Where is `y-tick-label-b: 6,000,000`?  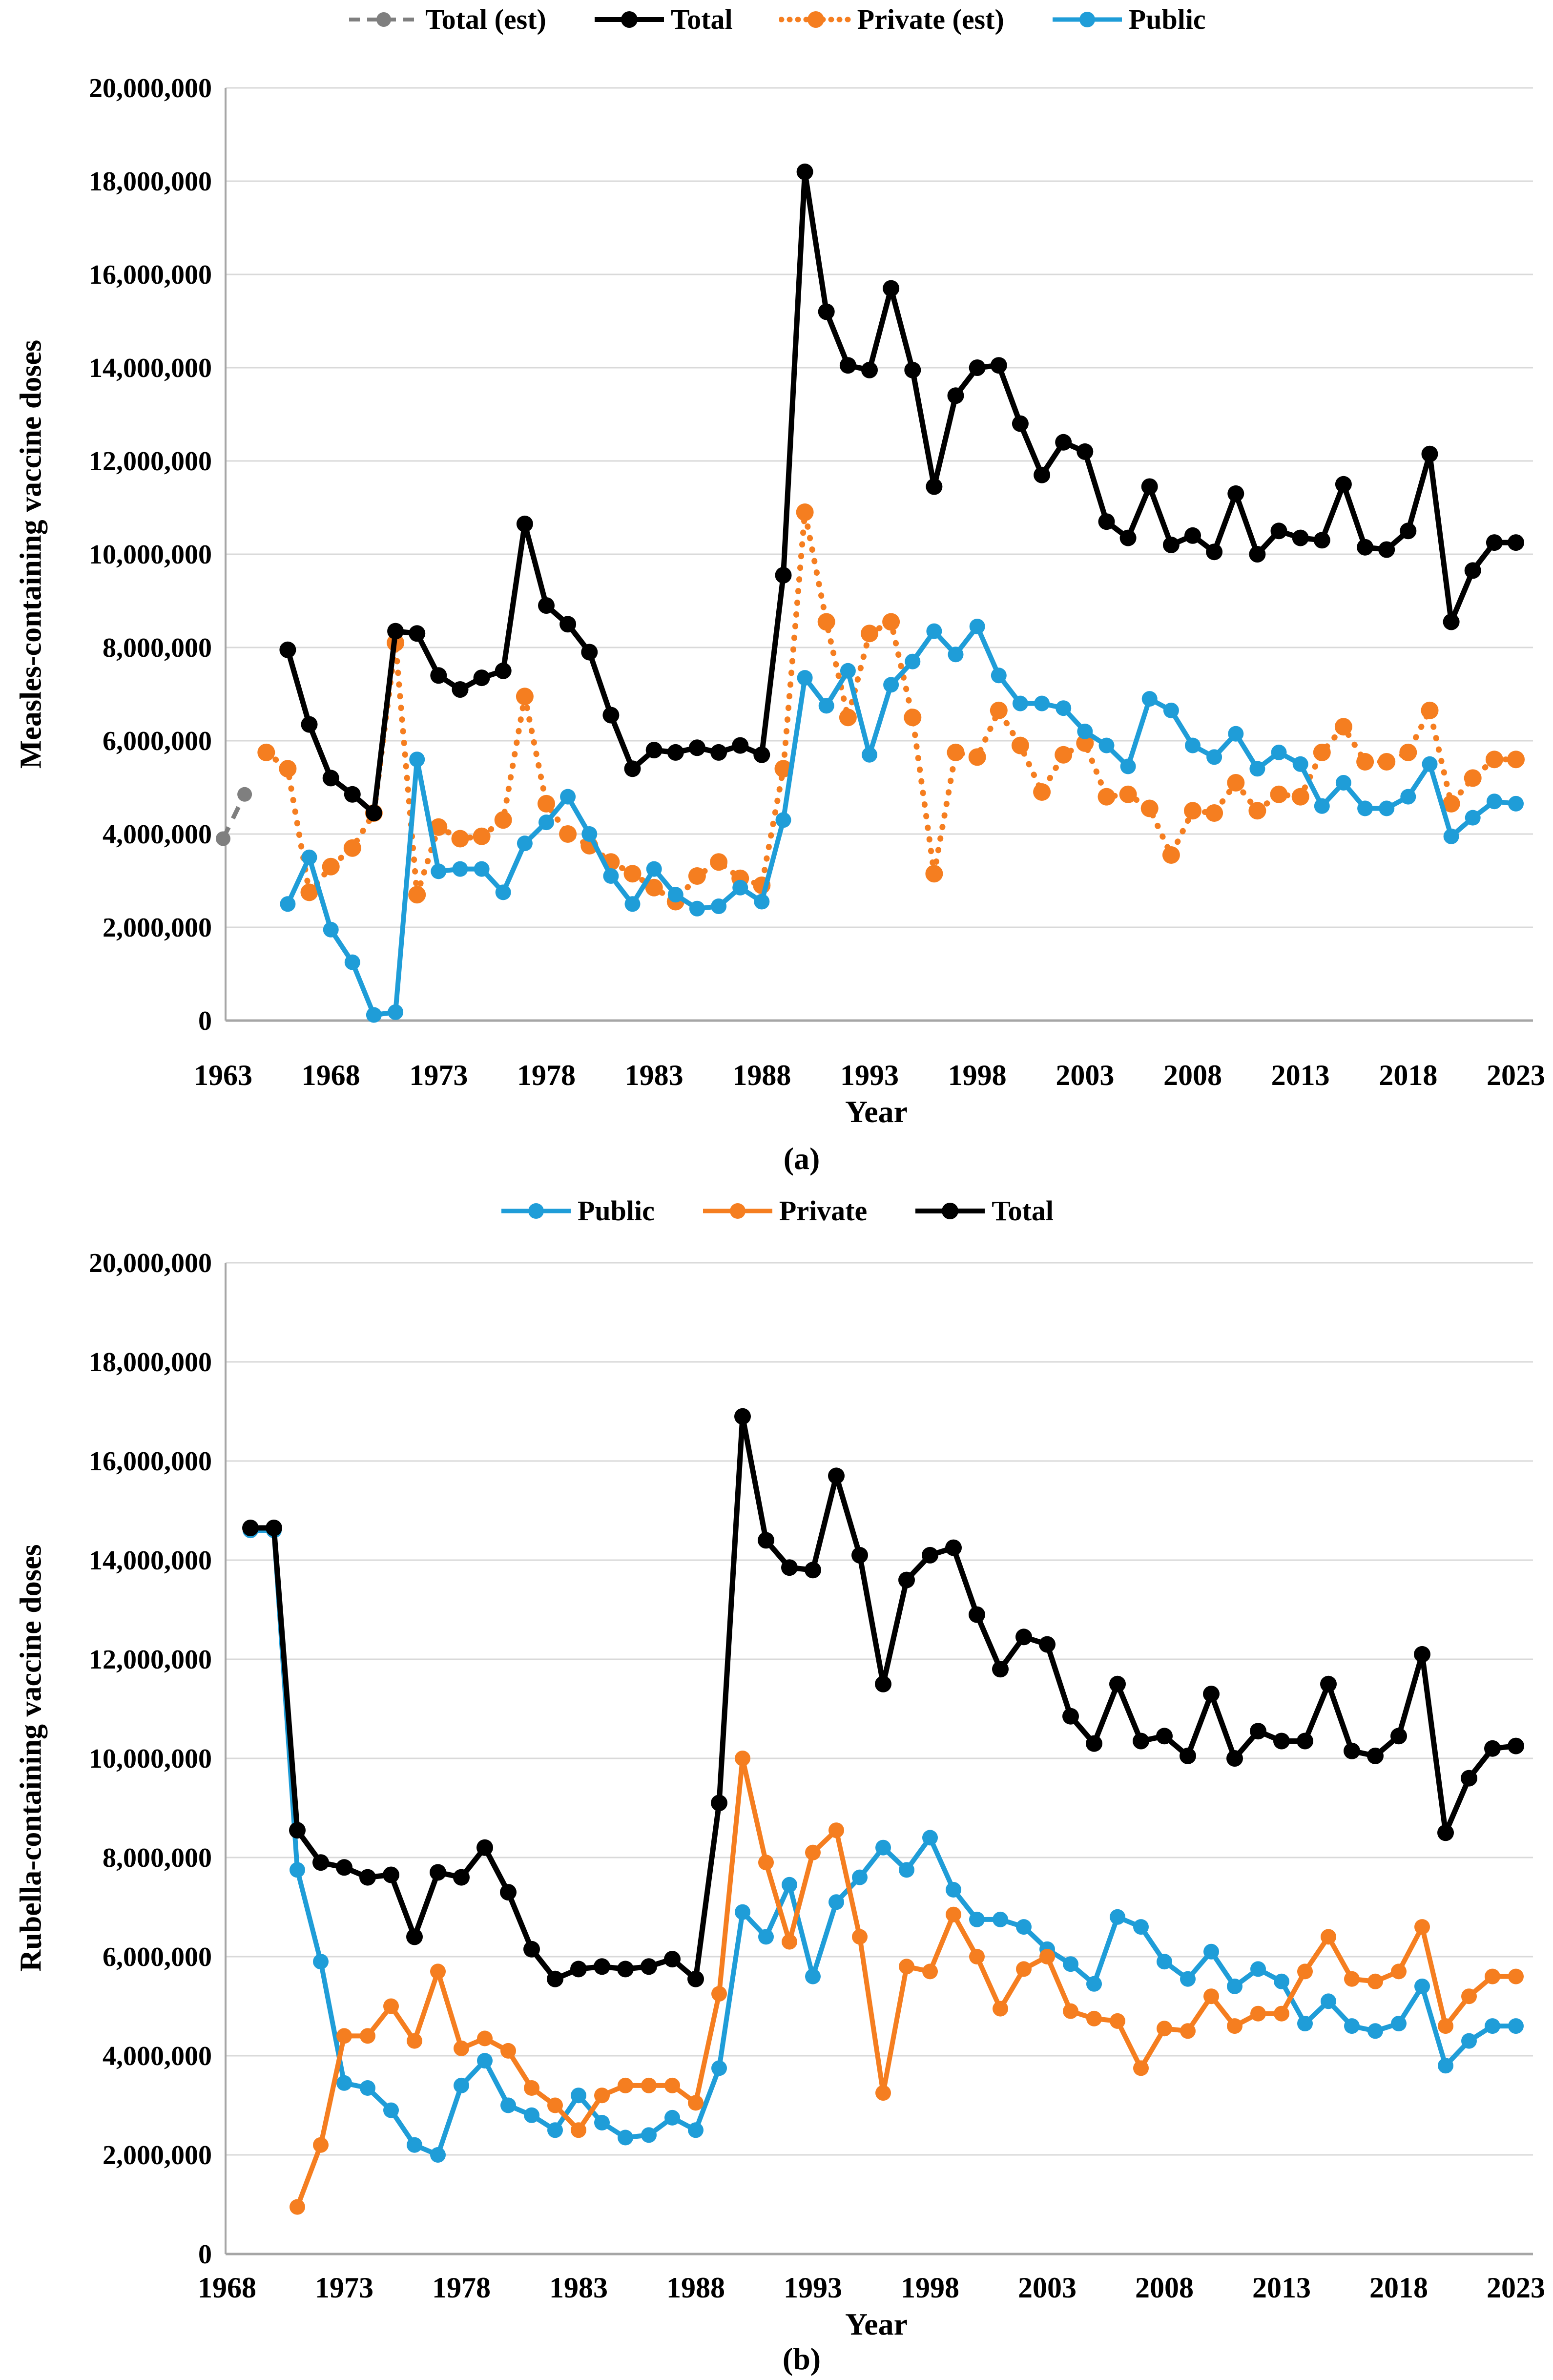 y-tick-label-b: 6,000,000 is located at coordinates (157, 1957).